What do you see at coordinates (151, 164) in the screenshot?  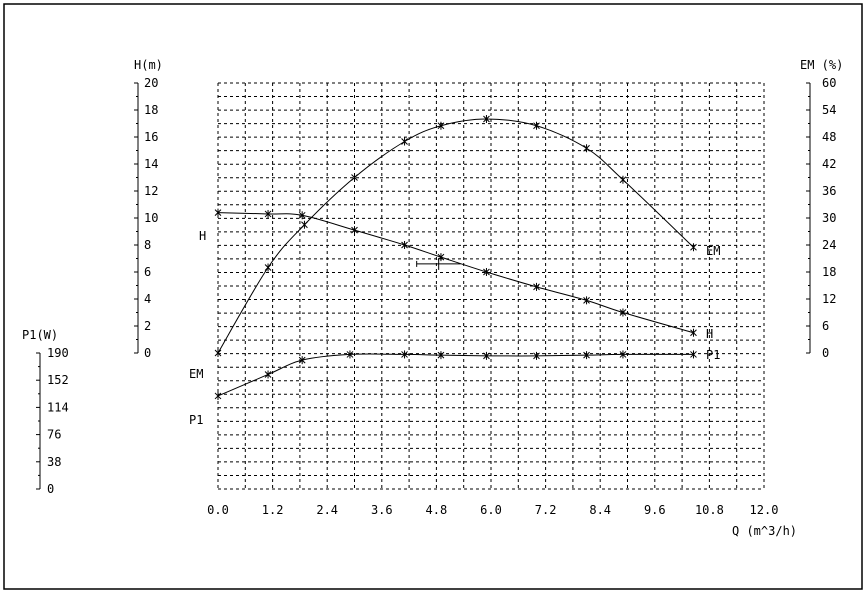 I see `h-tick-label: 14` at bounding box center [151, 164].